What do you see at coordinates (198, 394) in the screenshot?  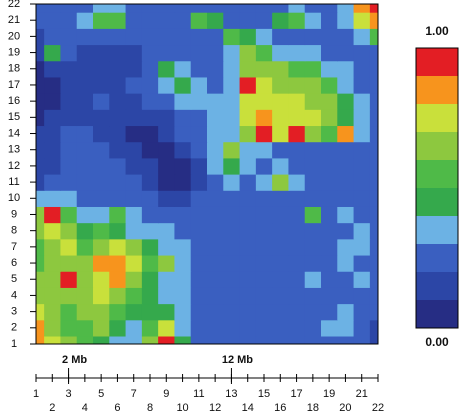 I see `x-tick-label: 11` at bounding box center [198, 394].